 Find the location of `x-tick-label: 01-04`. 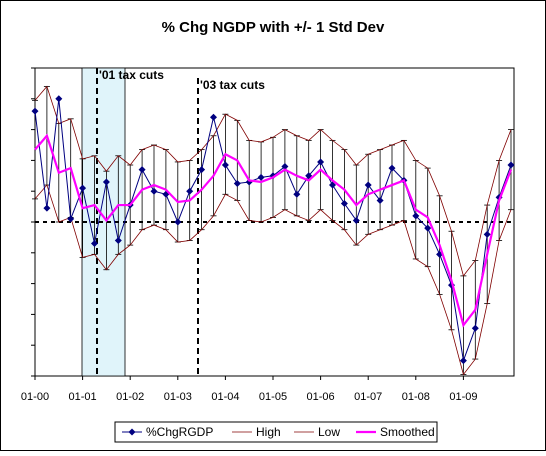

x-tick-label: 01-04 is located at coordinates (225, 397).